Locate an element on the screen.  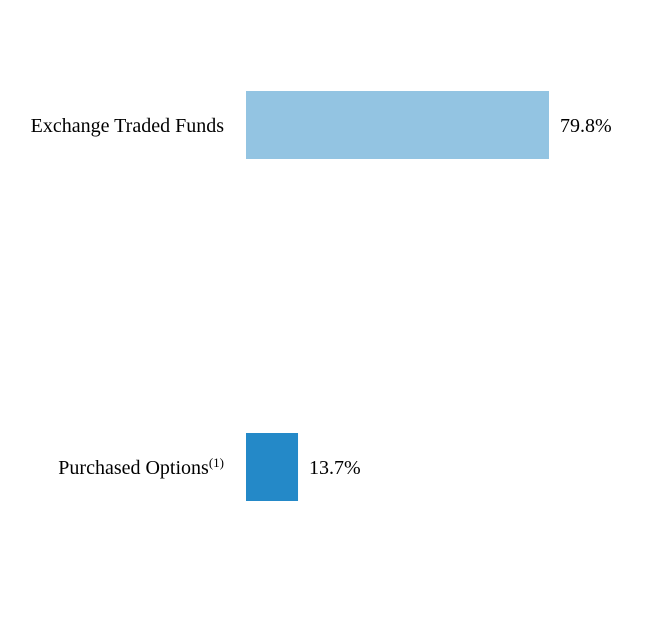
bar-exchange-traded-funds is located at coordinates (397, 125).